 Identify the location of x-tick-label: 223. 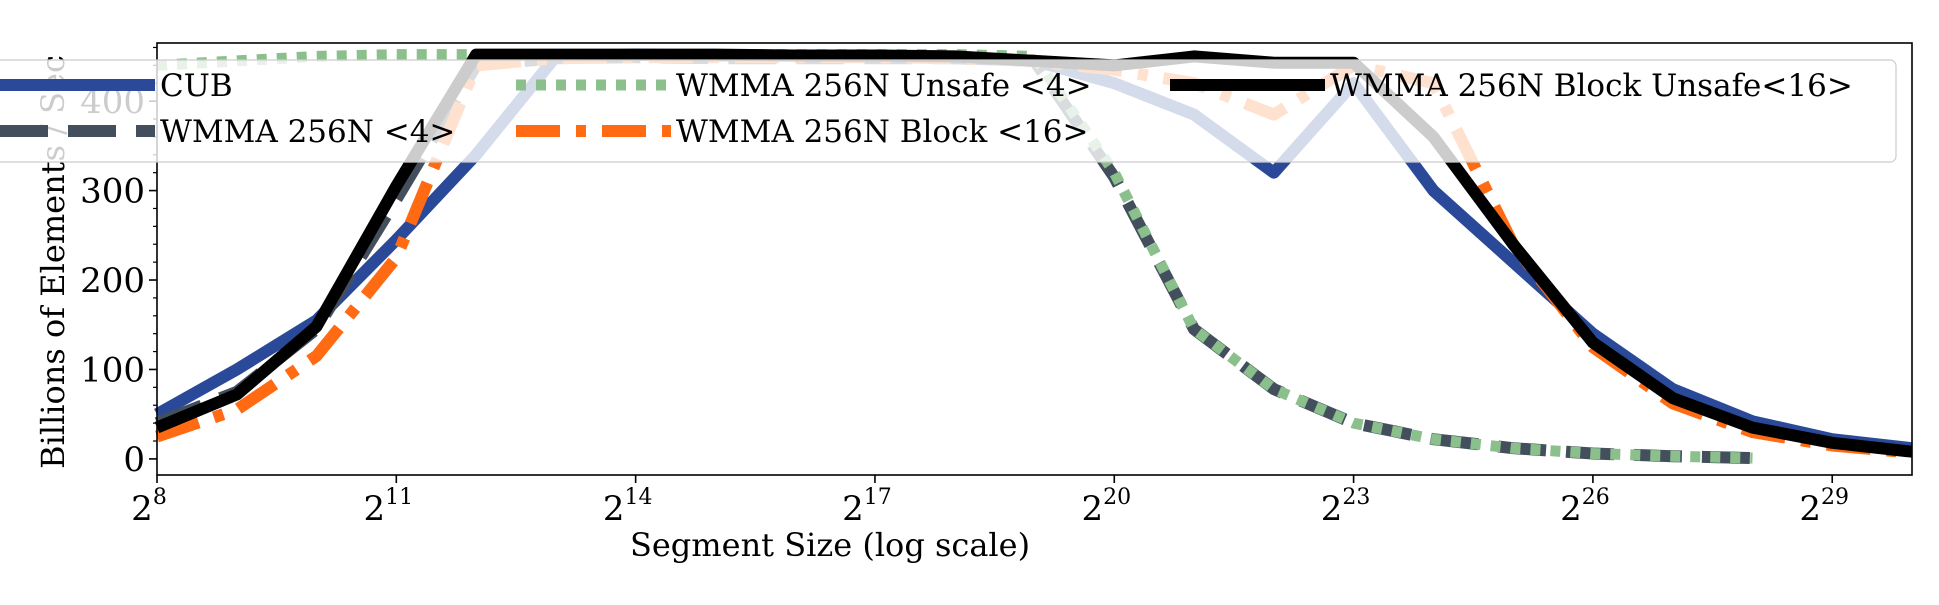
(1346, 507).